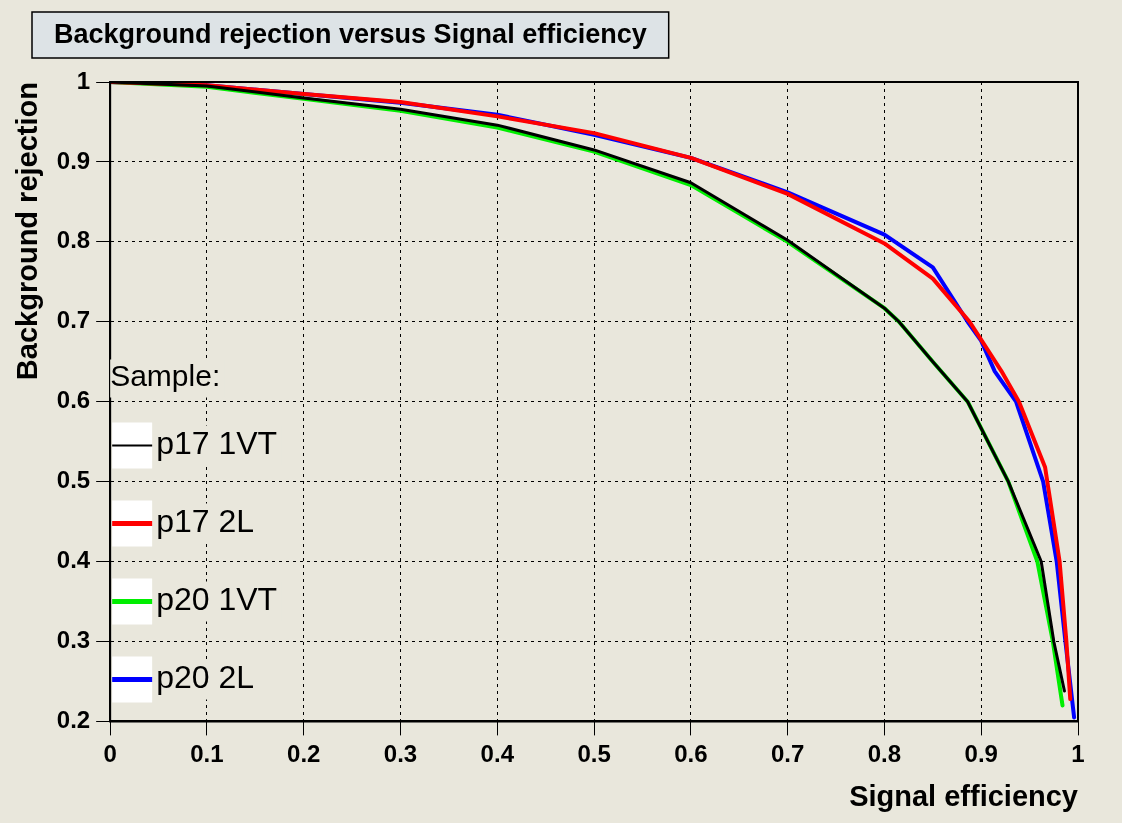  What do you see at coordinates (205, 521) in the screenshot?
I see `legend-label: p17 2L` at bounding box center [205, 521].